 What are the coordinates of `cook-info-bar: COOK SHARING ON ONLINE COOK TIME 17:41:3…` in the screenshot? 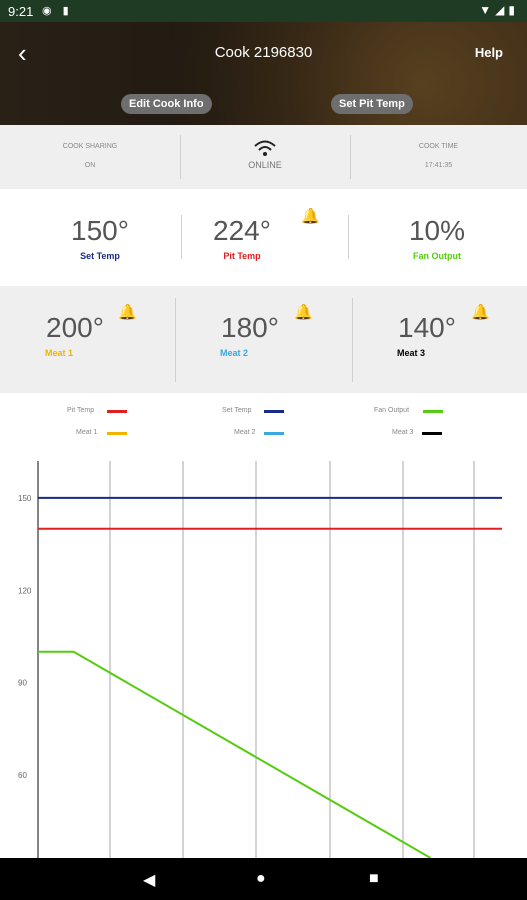 It's located at (263, 157).